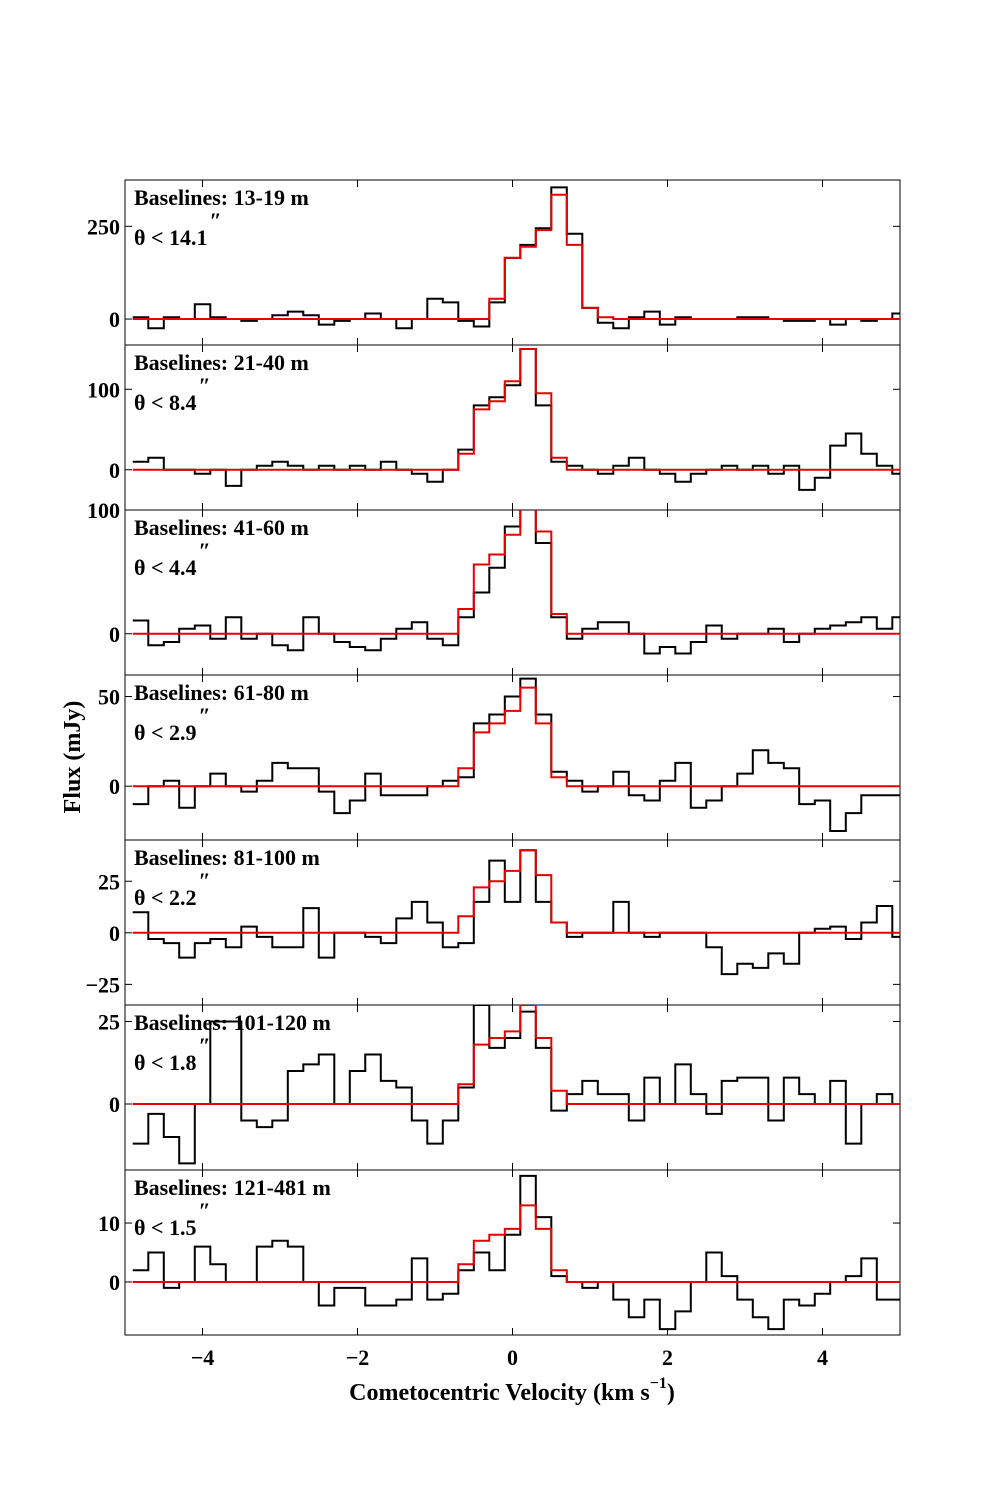 The image size is (1000, 1500). I want to click on y-tick-label: 250, so click(103, 226).